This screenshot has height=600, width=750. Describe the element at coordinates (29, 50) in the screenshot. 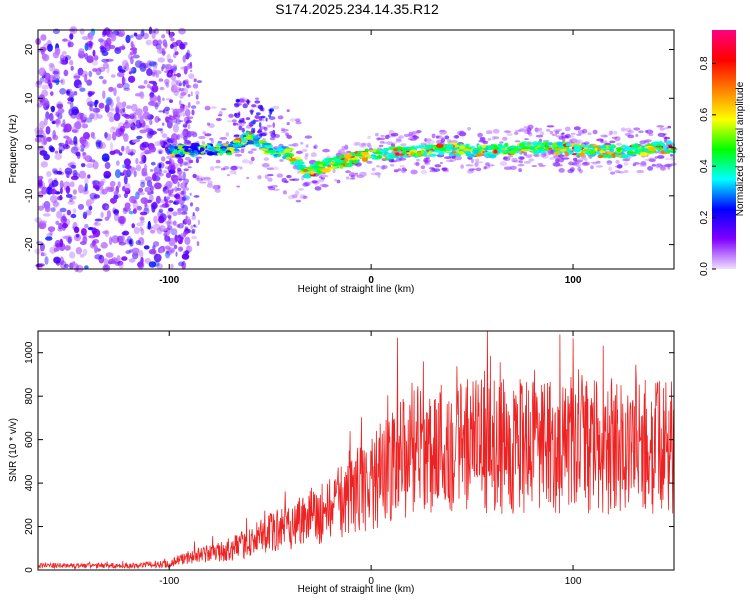

I see `y-tick-label: 20` at that location.